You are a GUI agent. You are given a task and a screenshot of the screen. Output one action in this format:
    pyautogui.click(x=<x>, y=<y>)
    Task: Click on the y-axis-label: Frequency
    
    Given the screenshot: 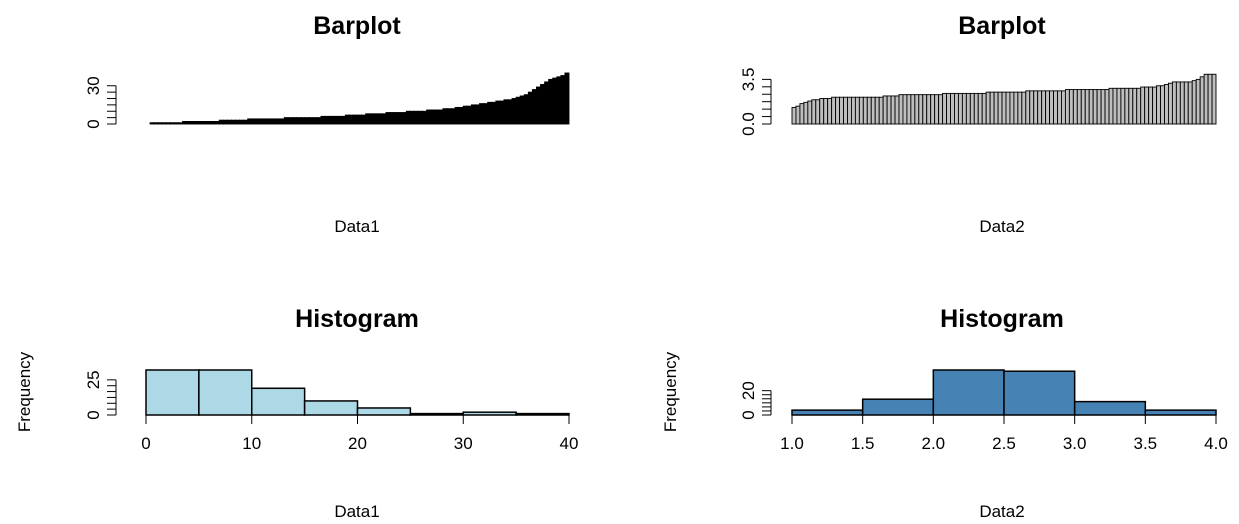 What is the action you would take?
    pyautogui.click(x=670, y=391)
    